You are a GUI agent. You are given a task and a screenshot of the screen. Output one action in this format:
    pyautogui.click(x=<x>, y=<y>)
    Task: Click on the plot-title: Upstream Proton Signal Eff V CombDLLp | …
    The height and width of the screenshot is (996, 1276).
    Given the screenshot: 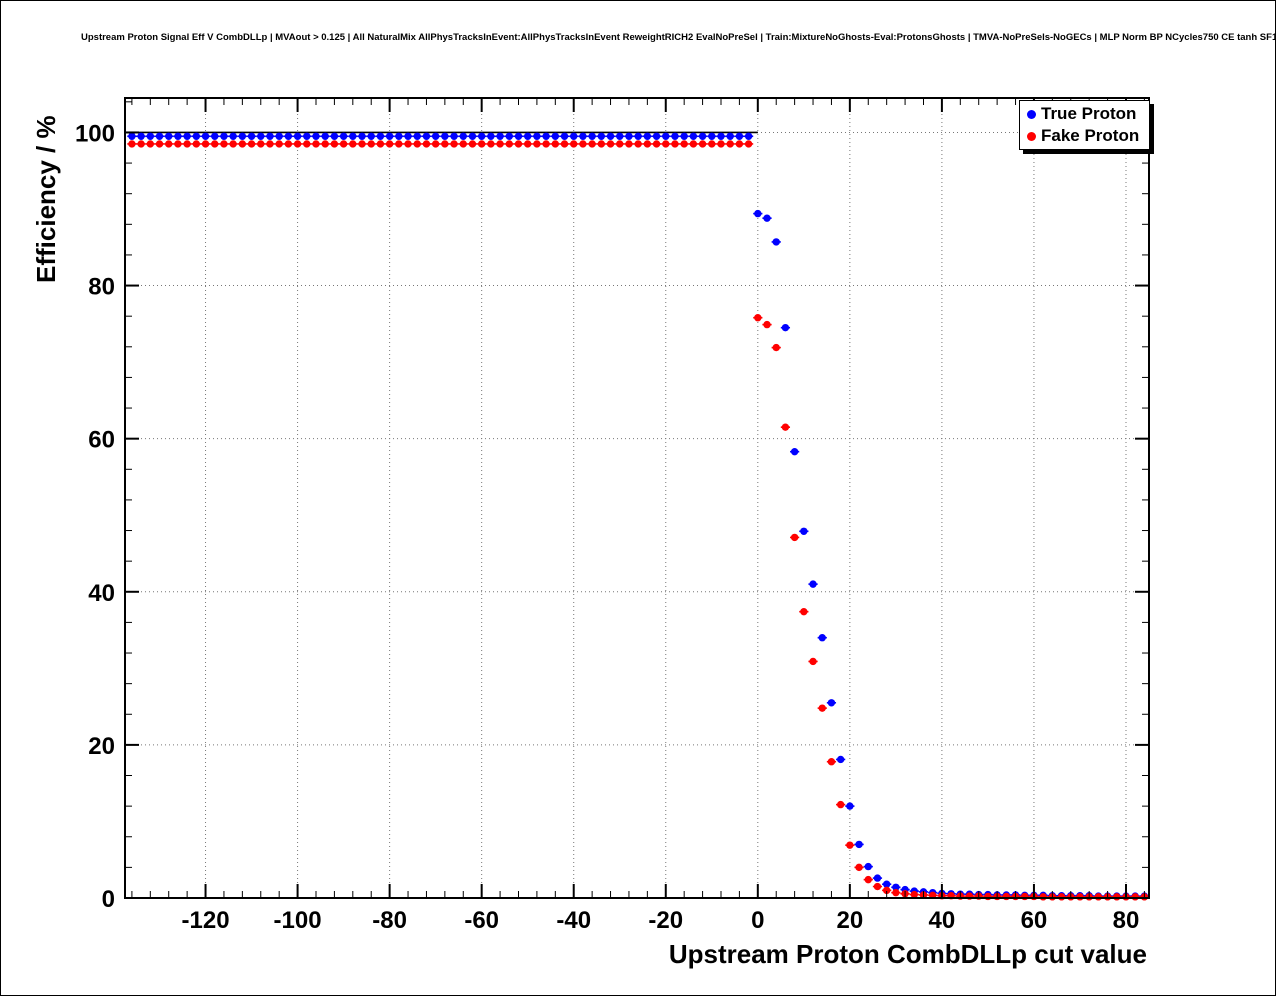 What is the action you would take?
    pyautogui.click(x=678, y=37)
    